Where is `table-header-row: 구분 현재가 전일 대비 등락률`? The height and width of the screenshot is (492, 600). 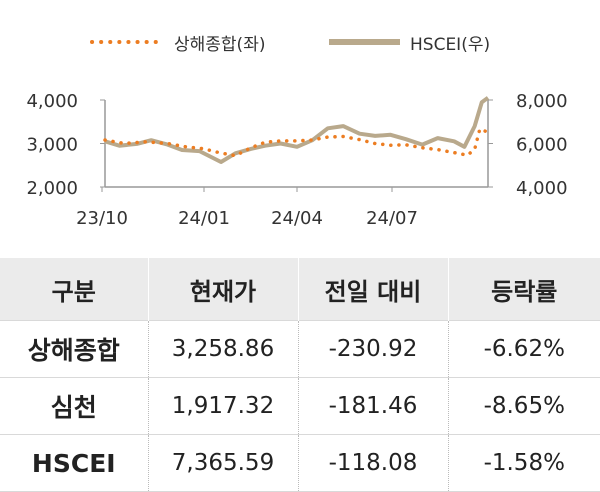 table-header-row: 구분 현재가 전일 대비 등락률 is located at coordinates (300, 289).